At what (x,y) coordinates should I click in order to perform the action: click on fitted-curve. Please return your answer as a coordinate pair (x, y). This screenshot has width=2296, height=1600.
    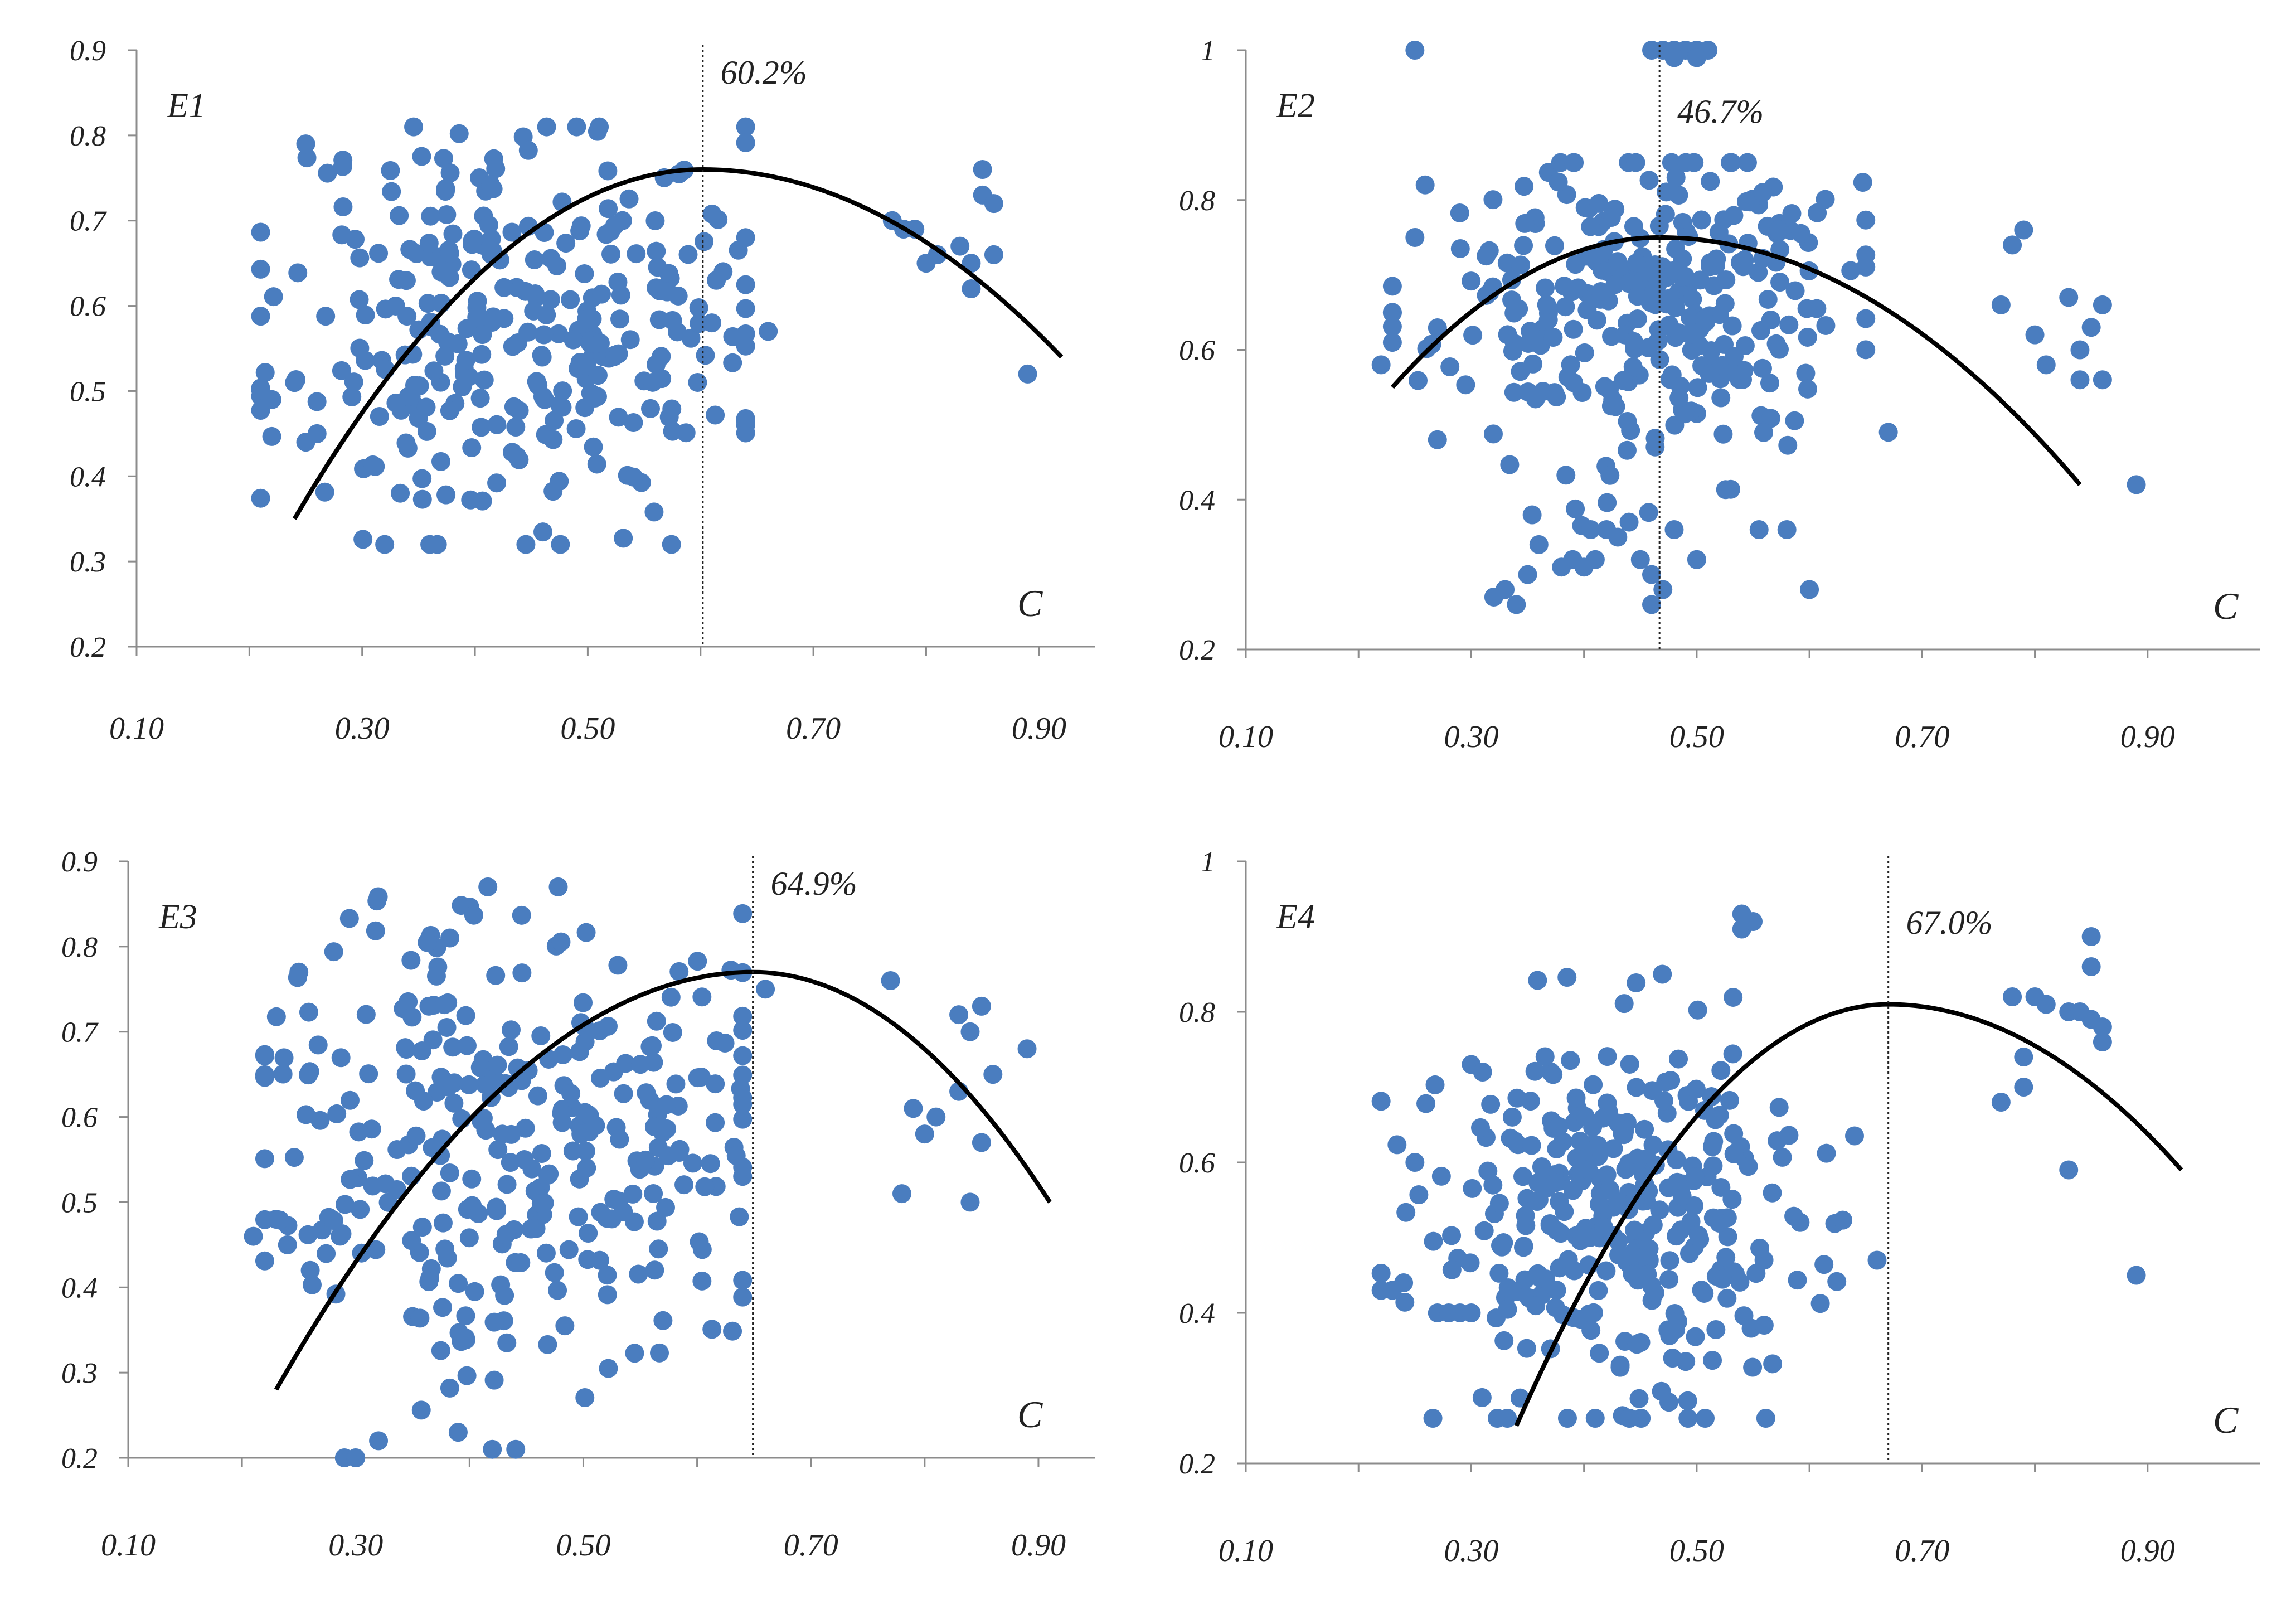
    Looking at the image, I should click on (678, 343).